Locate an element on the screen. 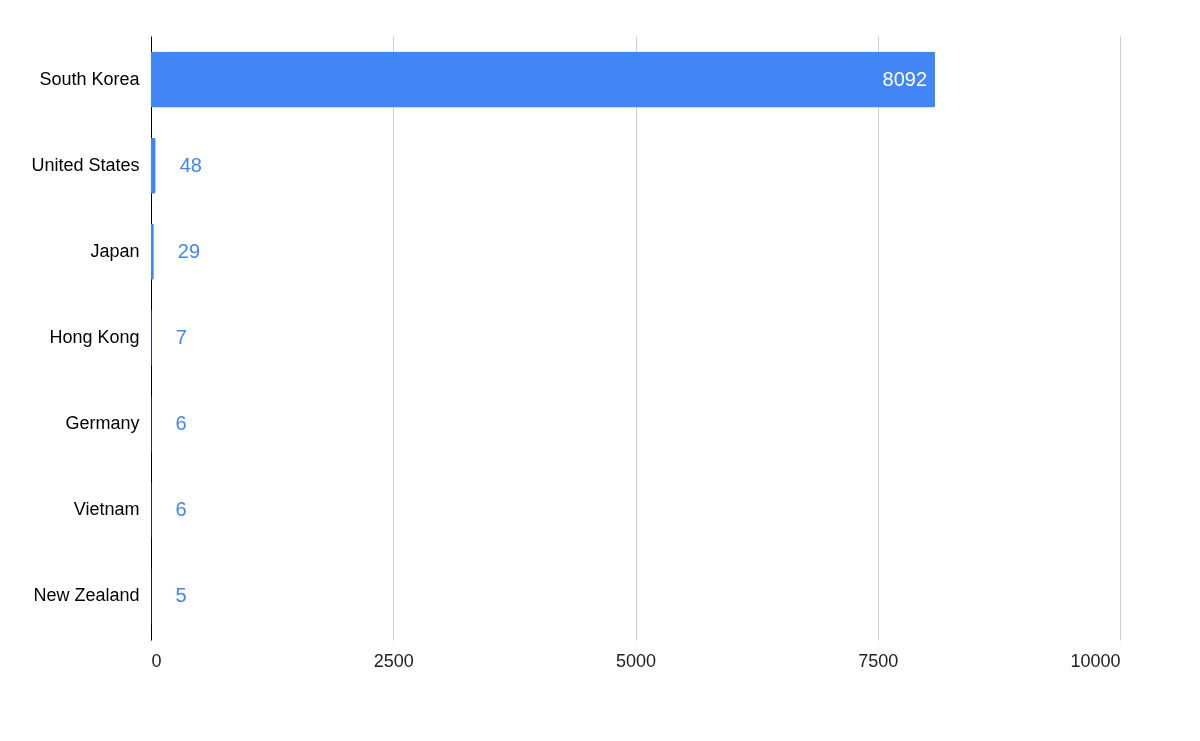 The width and height of the screenshot is (1200, 741). data-label: 29 is located at coordinates (189, 250).